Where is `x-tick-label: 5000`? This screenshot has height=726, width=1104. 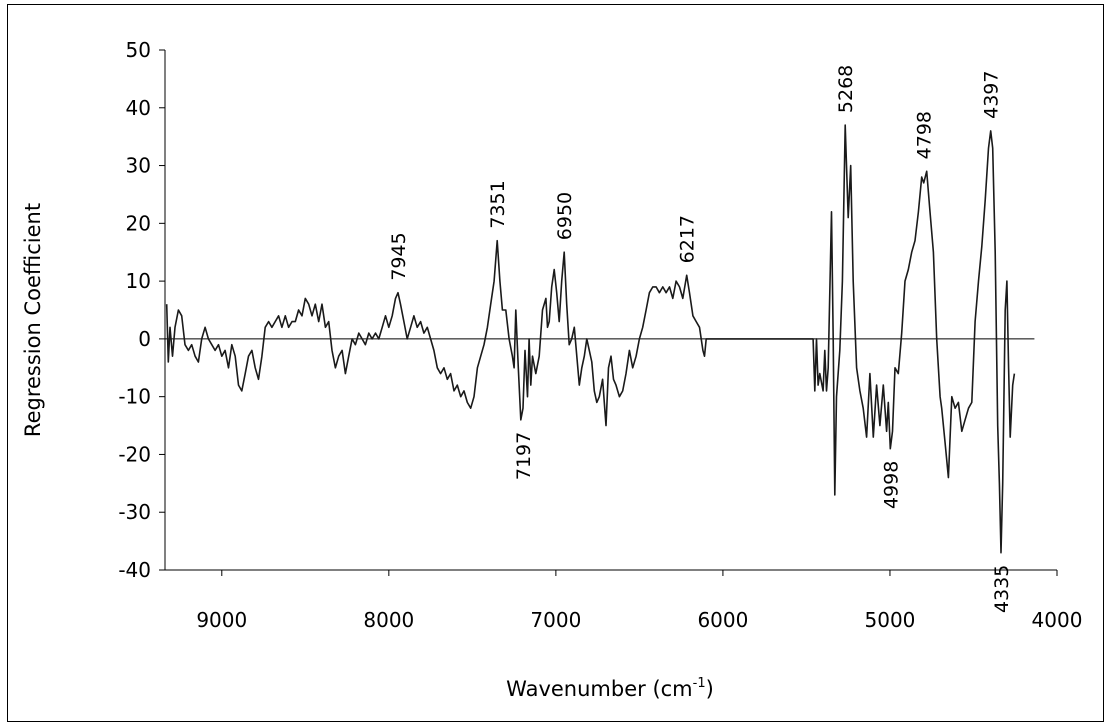
x-tick-label: 5000 is located at coordinates (890, 620).